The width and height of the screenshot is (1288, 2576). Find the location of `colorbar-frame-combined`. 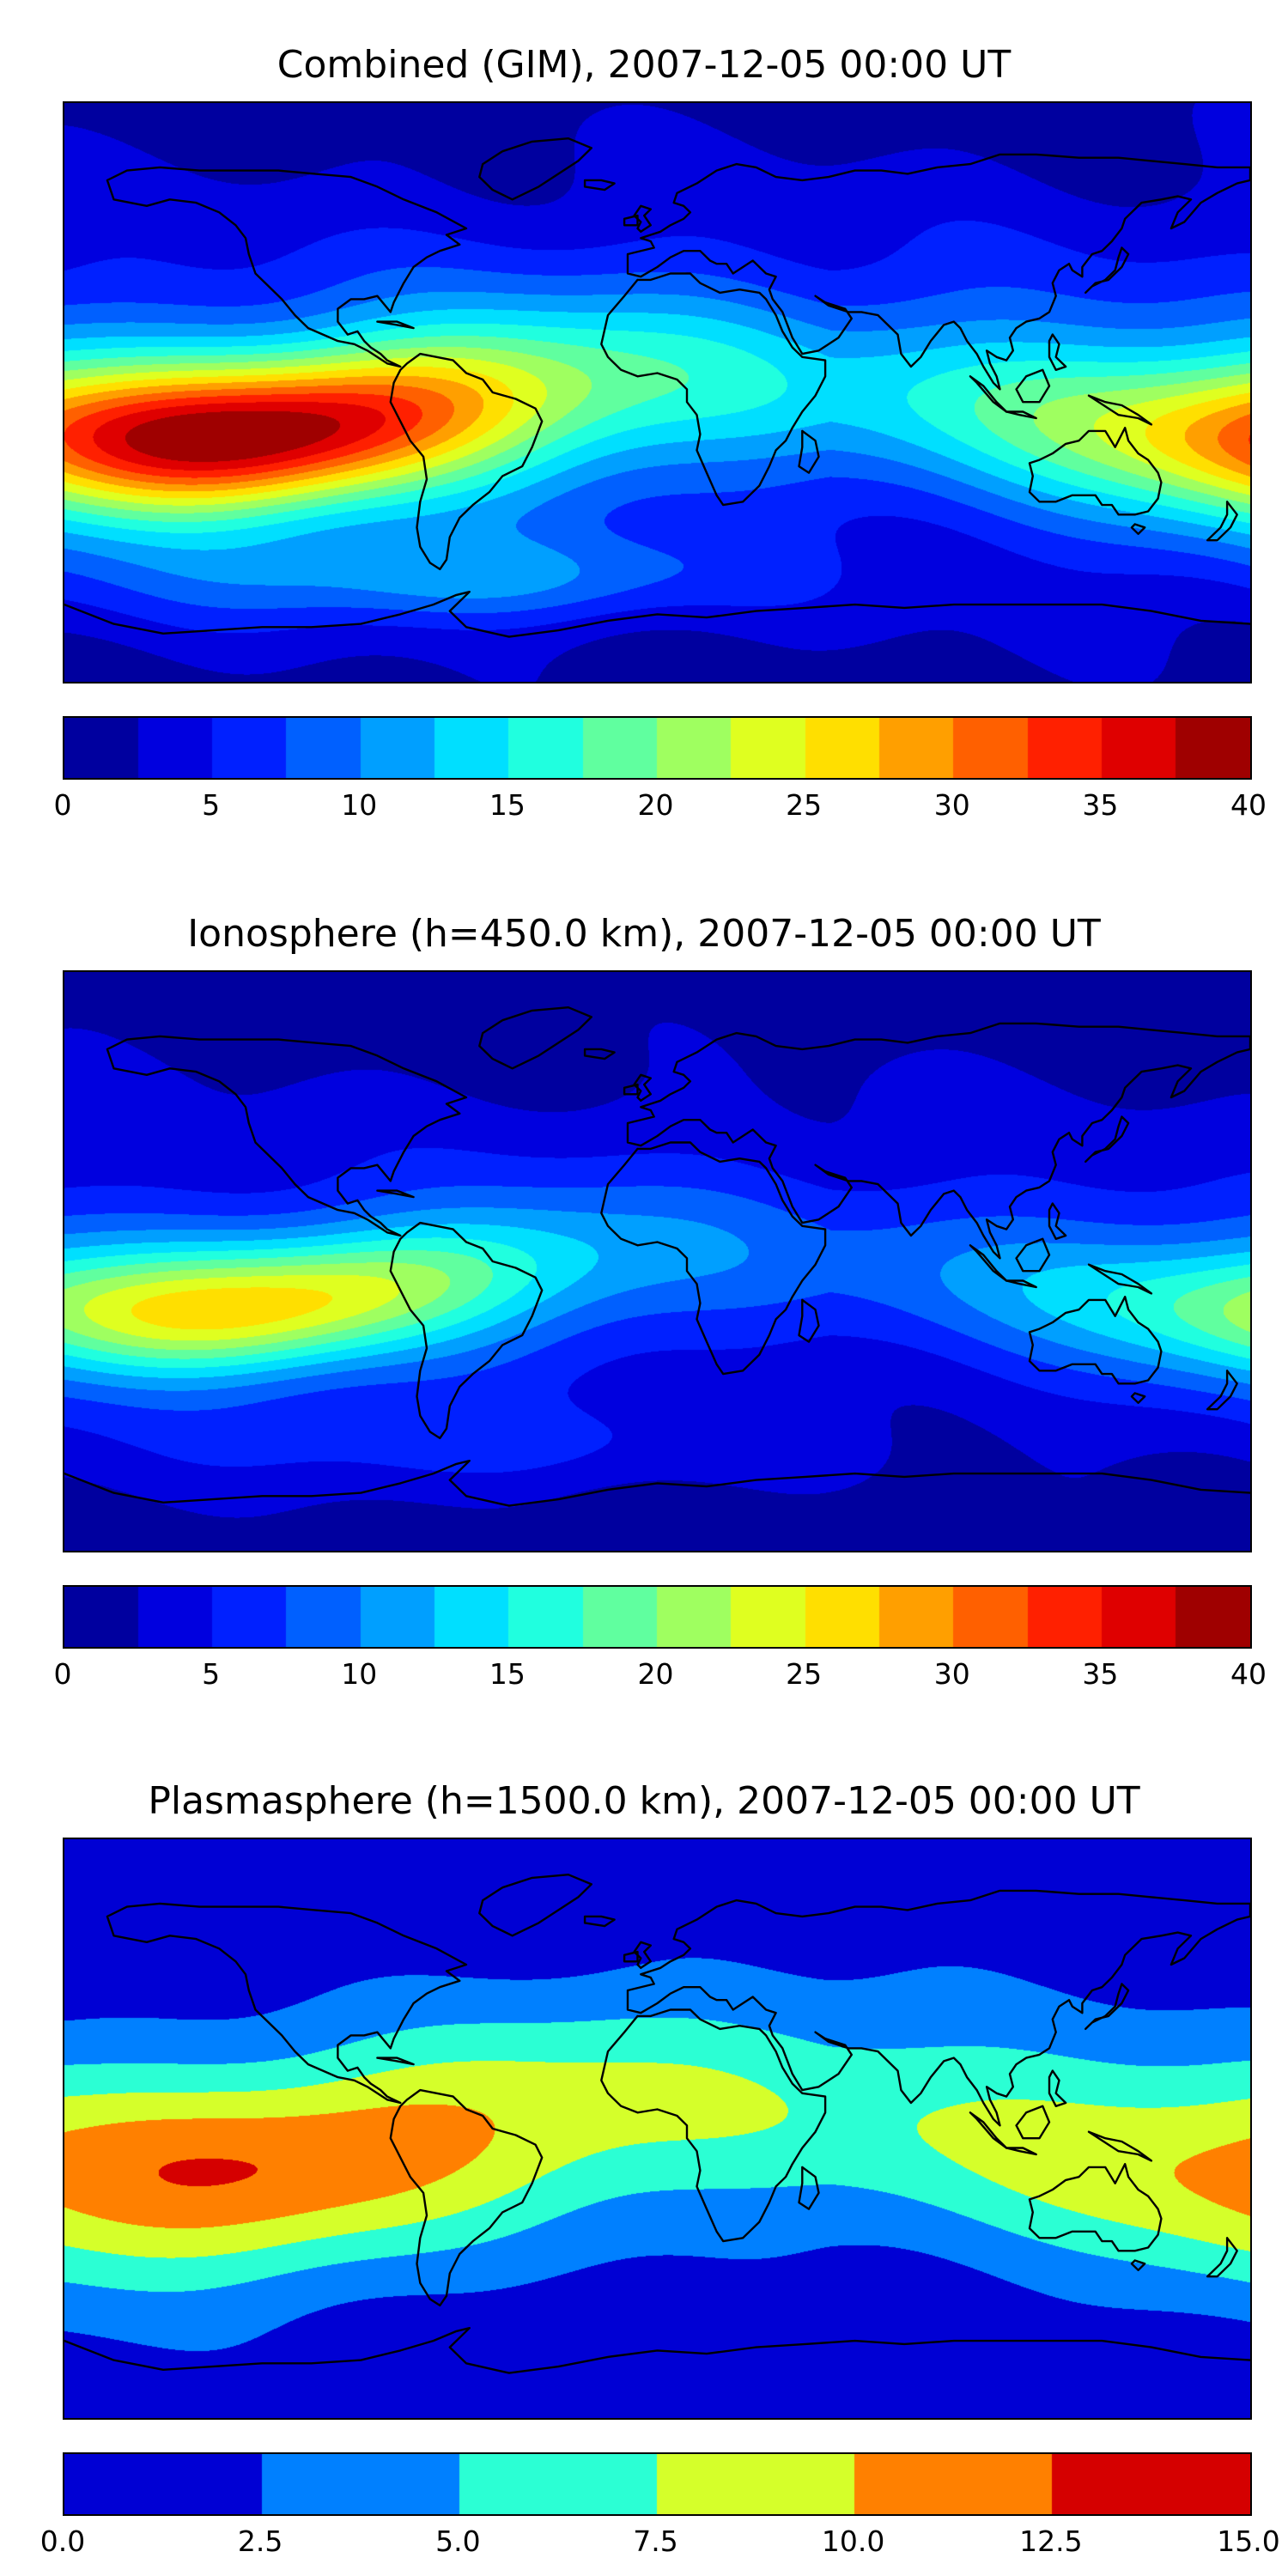

colorbar-frame-combined is located at coordinates (658, 748).